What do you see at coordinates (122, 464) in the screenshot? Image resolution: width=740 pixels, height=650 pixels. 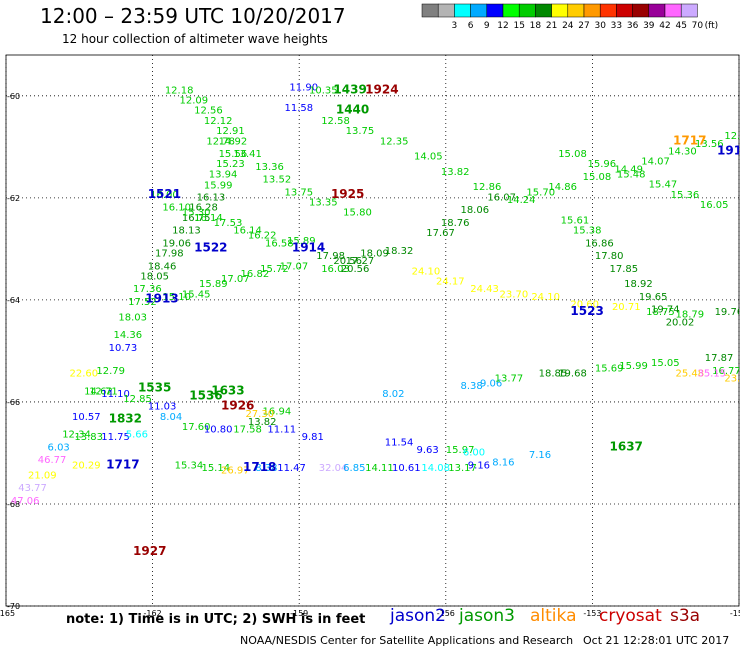 I see `pass-time-label: 1717` at bounding box center [122, 464].